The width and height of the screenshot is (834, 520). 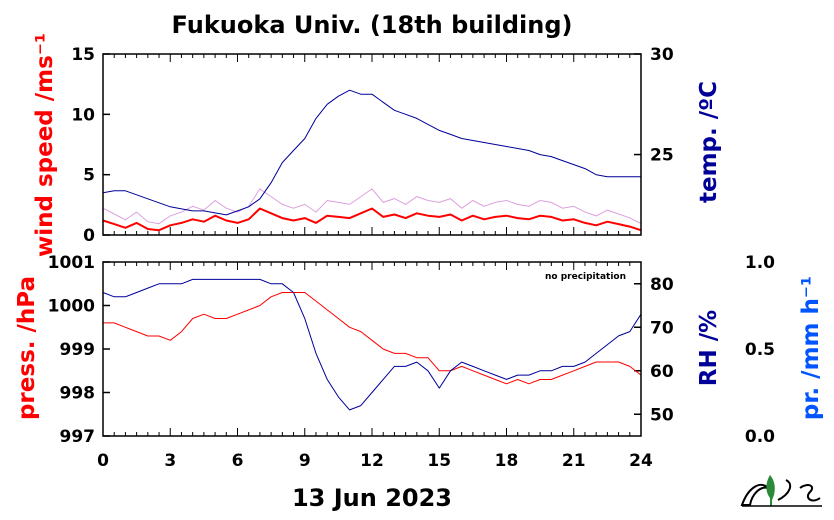 What do you see at coordinates (45, 145) in the screenshot?
I see `wind-axis-label: wind speed /ms⁻¹` at bounding box center [45, 145].